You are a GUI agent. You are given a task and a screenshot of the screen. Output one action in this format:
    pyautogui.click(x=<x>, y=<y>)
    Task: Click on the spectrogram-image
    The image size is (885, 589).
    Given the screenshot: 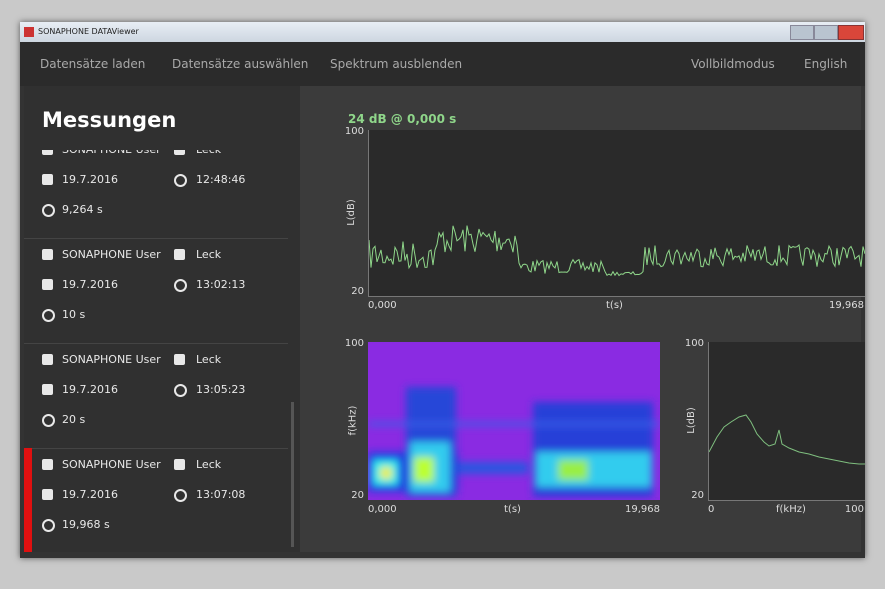 What is the action you would take?
    pyautogui.click(x=514, y=442)
    